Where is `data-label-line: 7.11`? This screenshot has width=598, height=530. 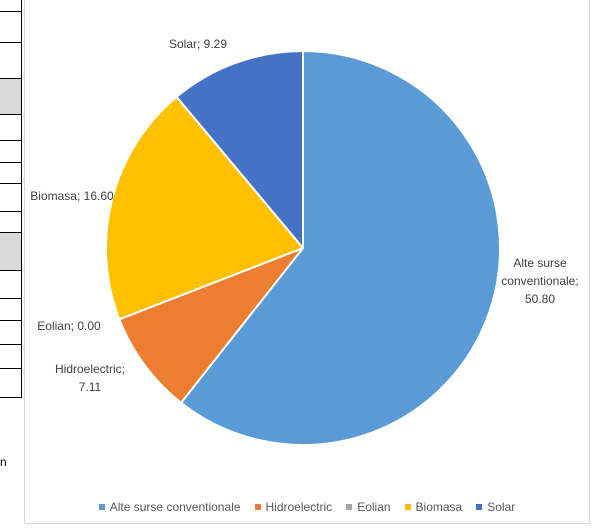
data-label-line: 7.11 is located at coordinates (90, 387).